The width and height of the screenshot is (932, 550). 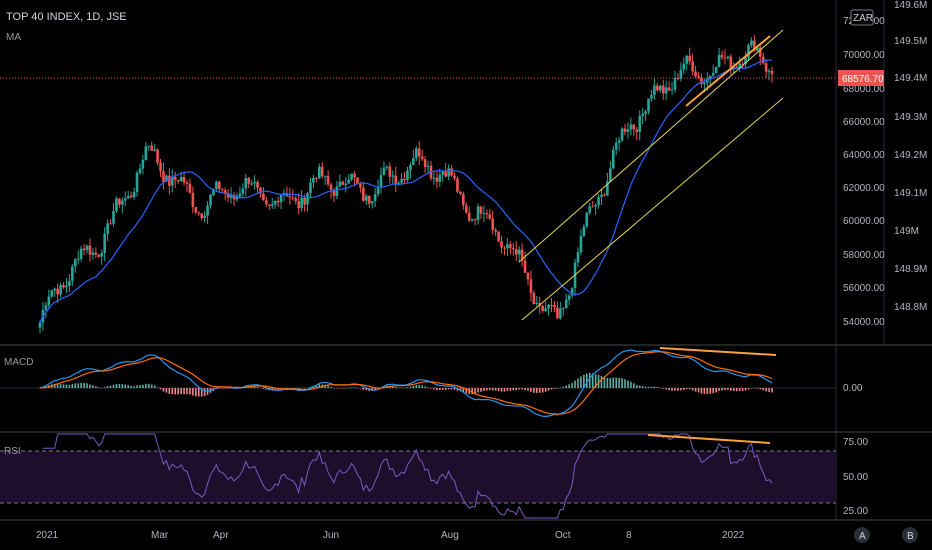 I want to click on auto-scale-button, so click(x=862, y=535).